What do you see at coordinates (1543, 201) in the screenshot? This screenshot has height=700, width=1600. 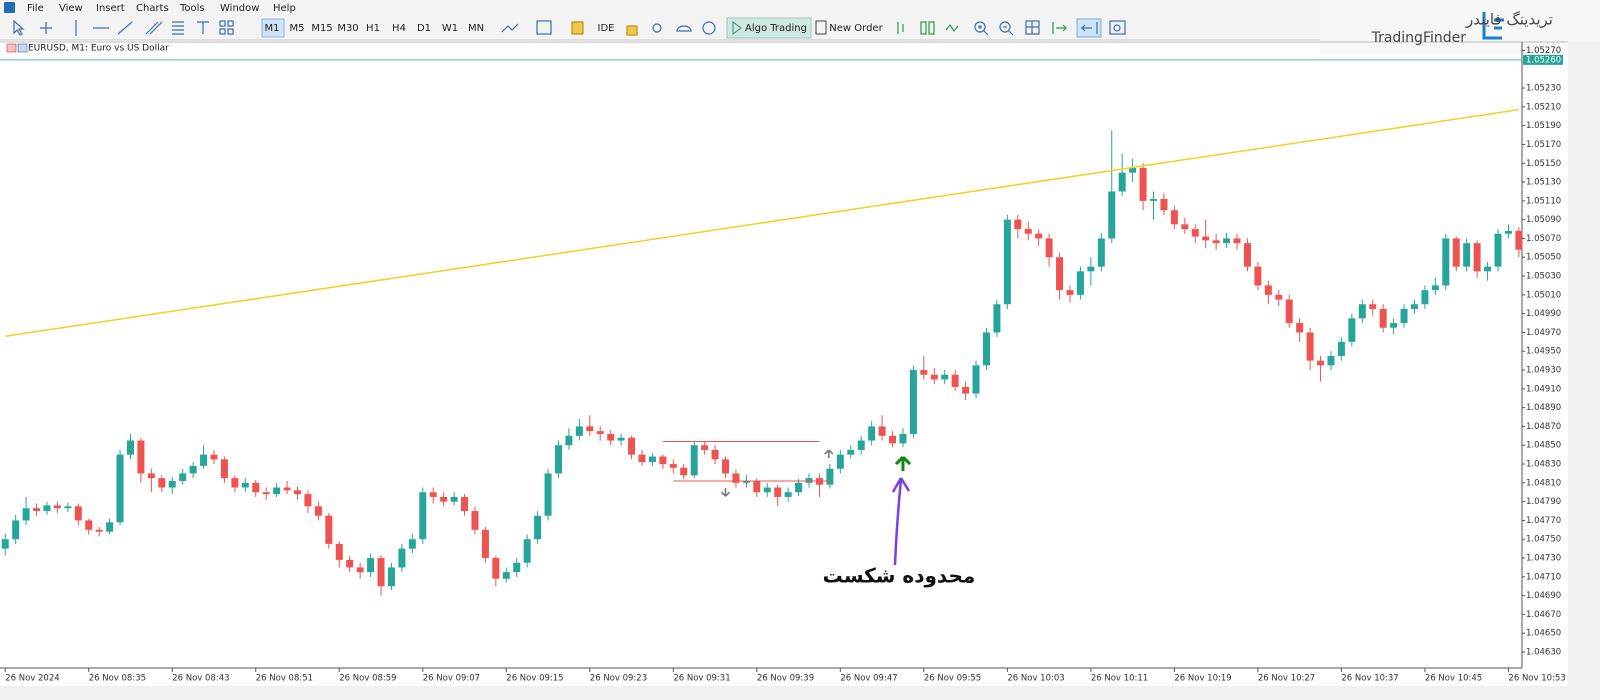 I see `y-tick-label: 1.05110` at bounding box center [1543, 201].